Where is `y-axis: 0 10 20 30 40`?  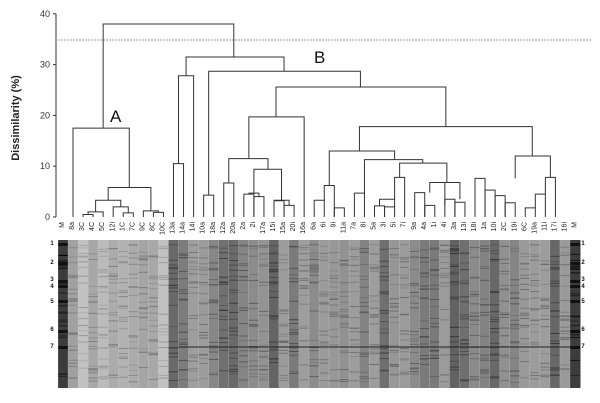
y-axis: 0 10 20 30 40 is located at coordinates (48, 115).